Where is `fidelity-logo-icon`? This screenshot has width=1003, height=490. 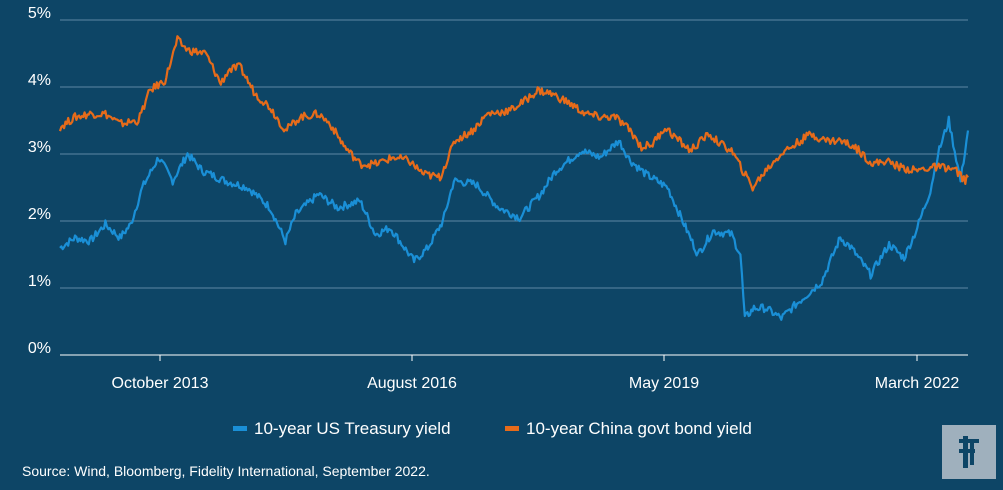 fidelity-logo-icon is located at coordinates (969, 452).